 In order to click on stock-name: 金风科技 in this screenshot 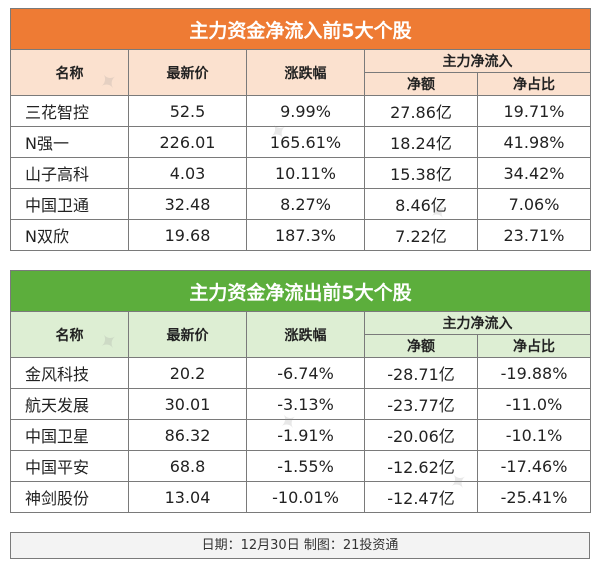, I will do `click(69, 373)`.